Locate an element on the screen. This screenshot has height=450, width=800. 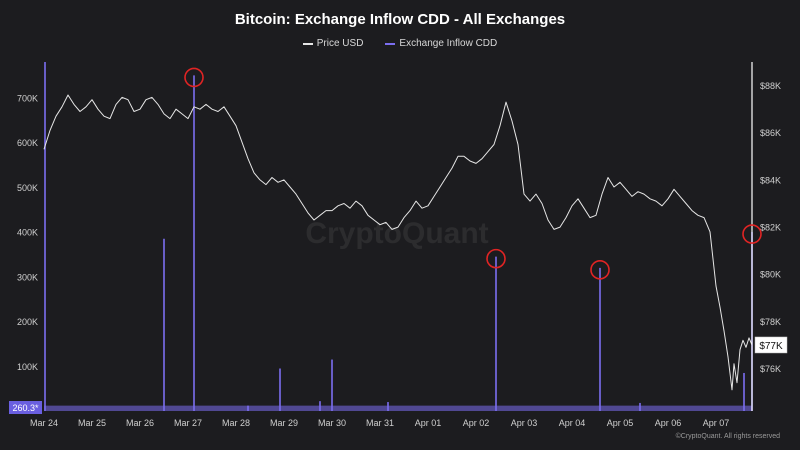
current-price-label: $77K is located at coordinates (771, 346).